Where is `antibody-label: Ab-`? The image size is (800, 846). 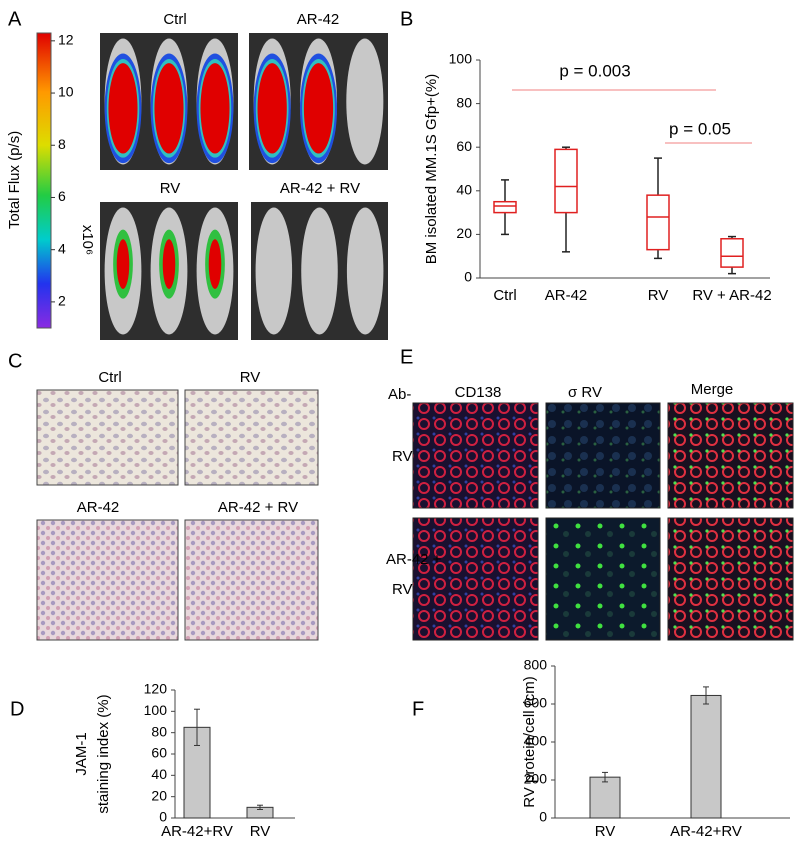 antibody-label: Ab- is located at coordinates (399, 394).